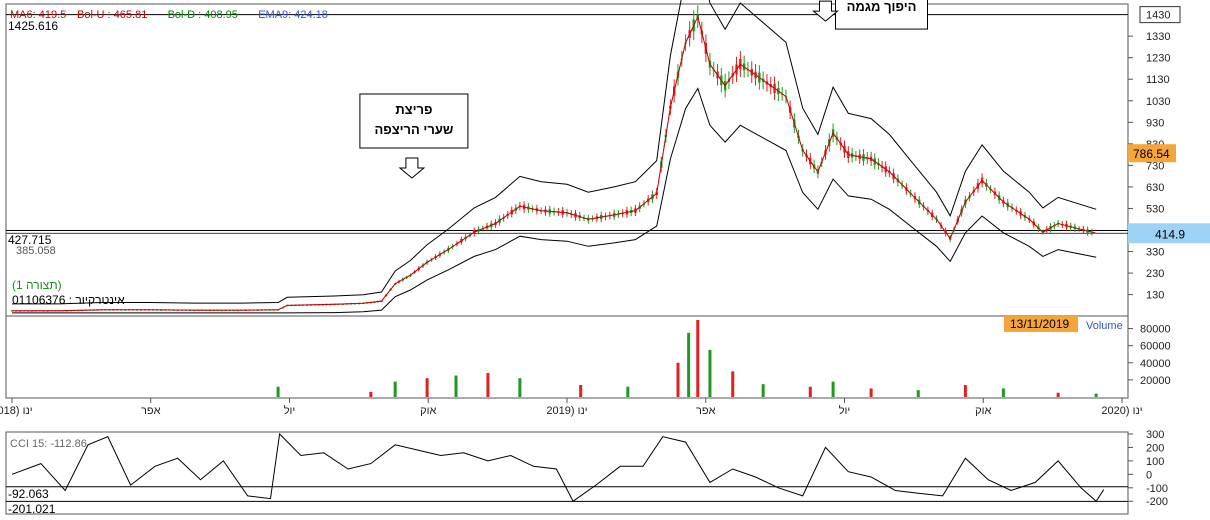  I want to click on x-tick-label: ינו (2019, so click(566, 411).